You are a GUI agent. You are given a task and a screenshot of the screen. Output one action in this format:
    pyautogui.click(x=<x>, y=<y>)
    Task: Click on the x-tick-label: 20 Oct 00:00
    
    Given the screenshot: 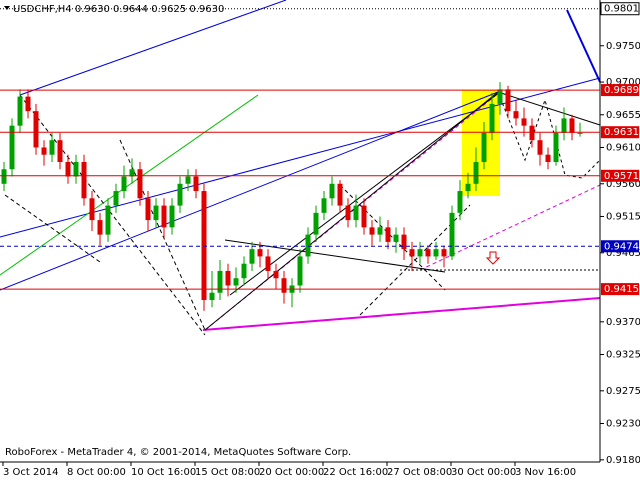 What is the action you would take?
    pyautogui.click(x=291, y=472)
    